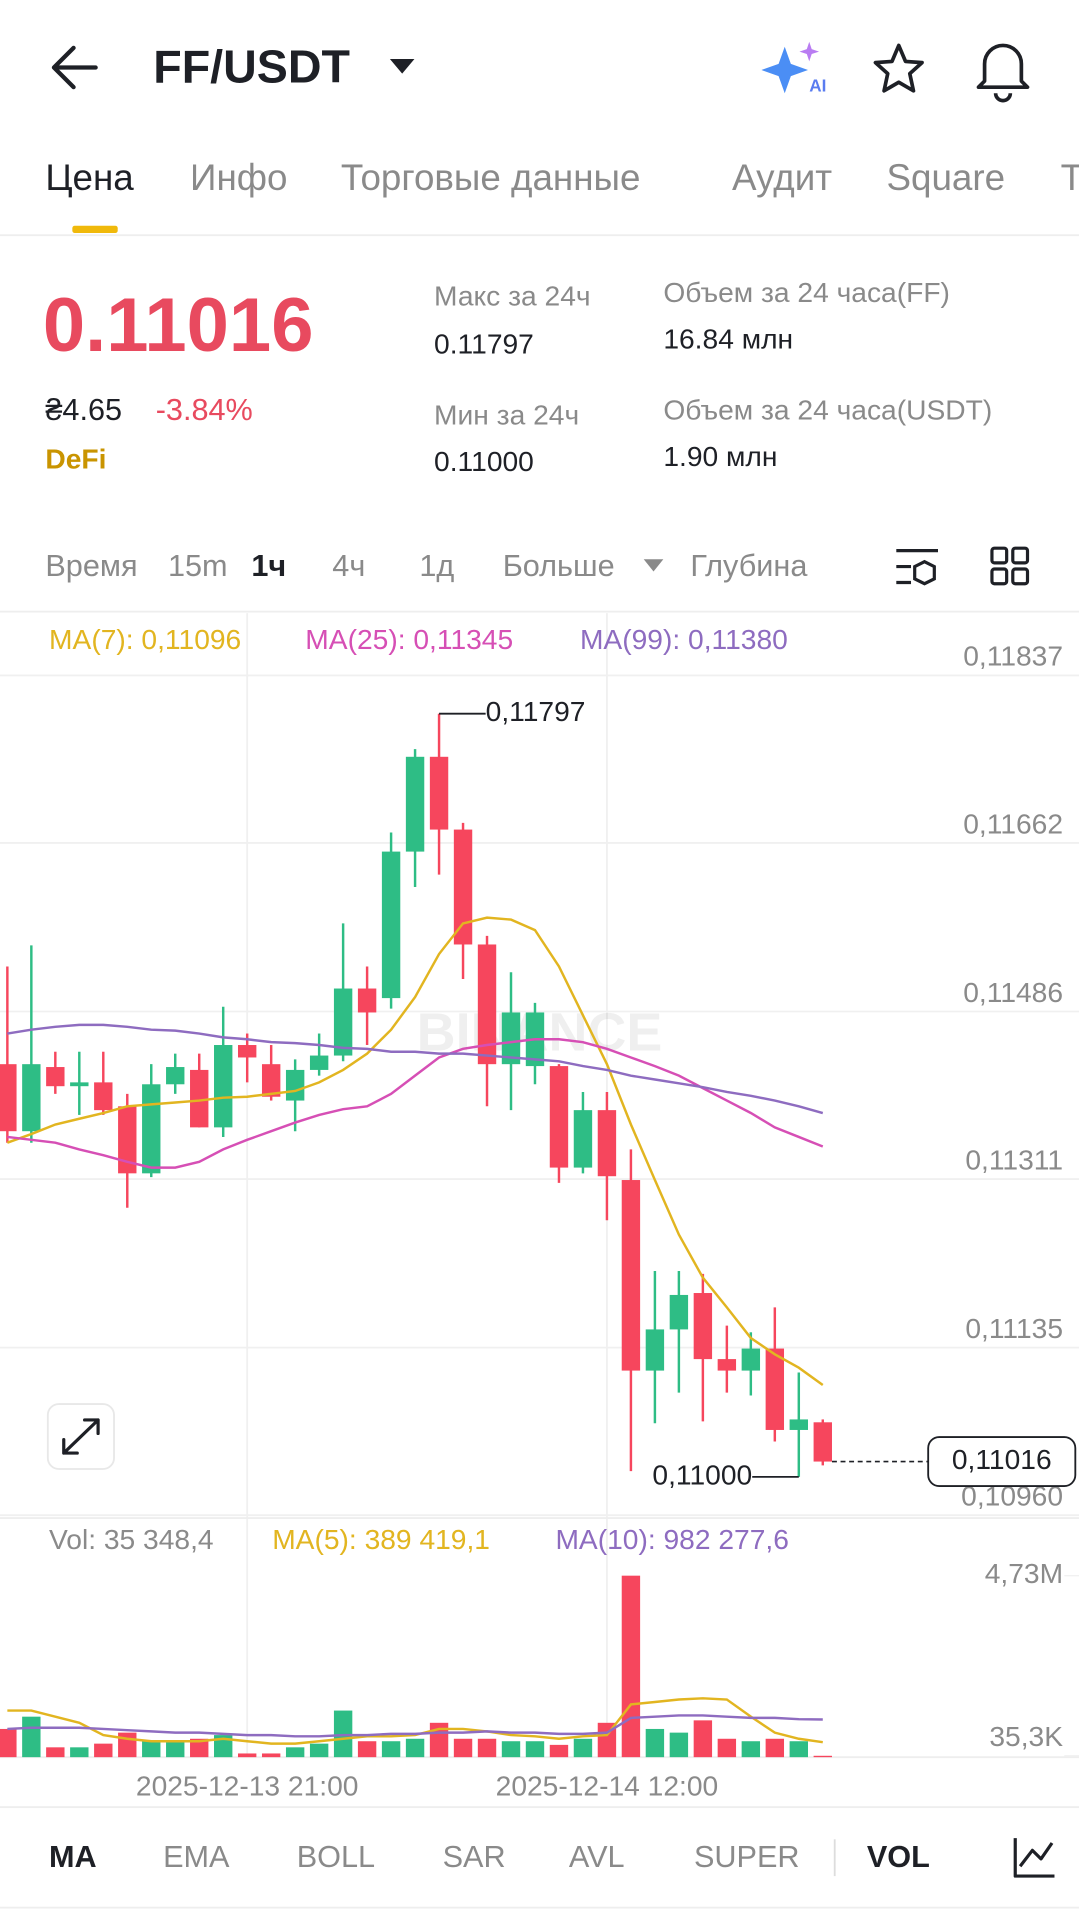  I want to click on legend-entry: MA(5): 389 419,1, so click(381, 1539).